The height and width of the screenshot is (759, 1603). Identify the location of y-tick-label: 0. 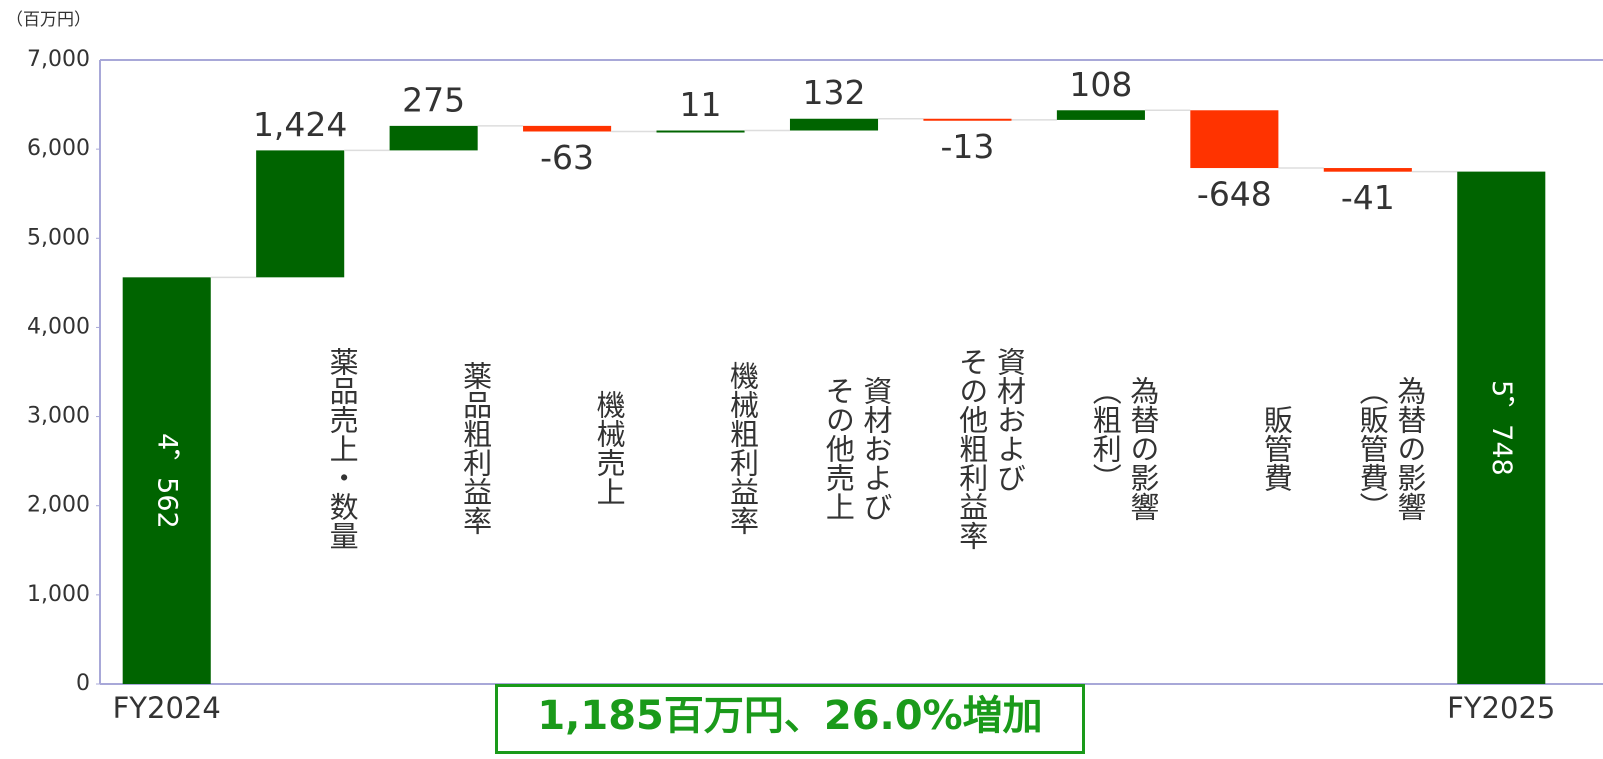
(83, 683).